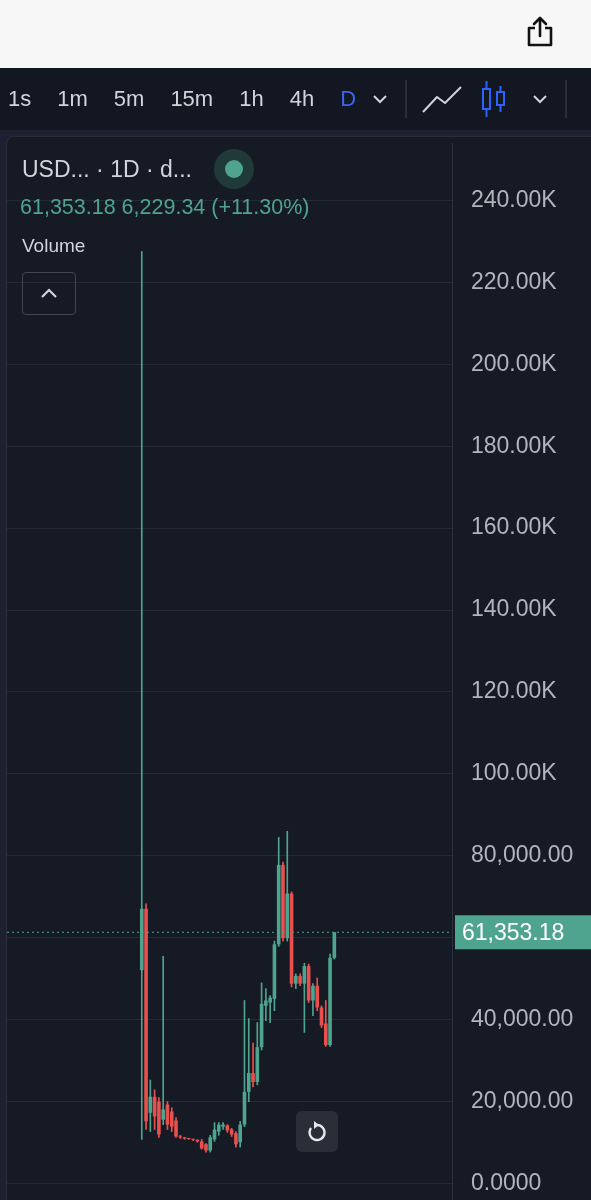 The width and height of the screenshot is (591, 1200). I want to click on text: 61,353.18 6,229.34 (+11.30%), so click(165, 207).